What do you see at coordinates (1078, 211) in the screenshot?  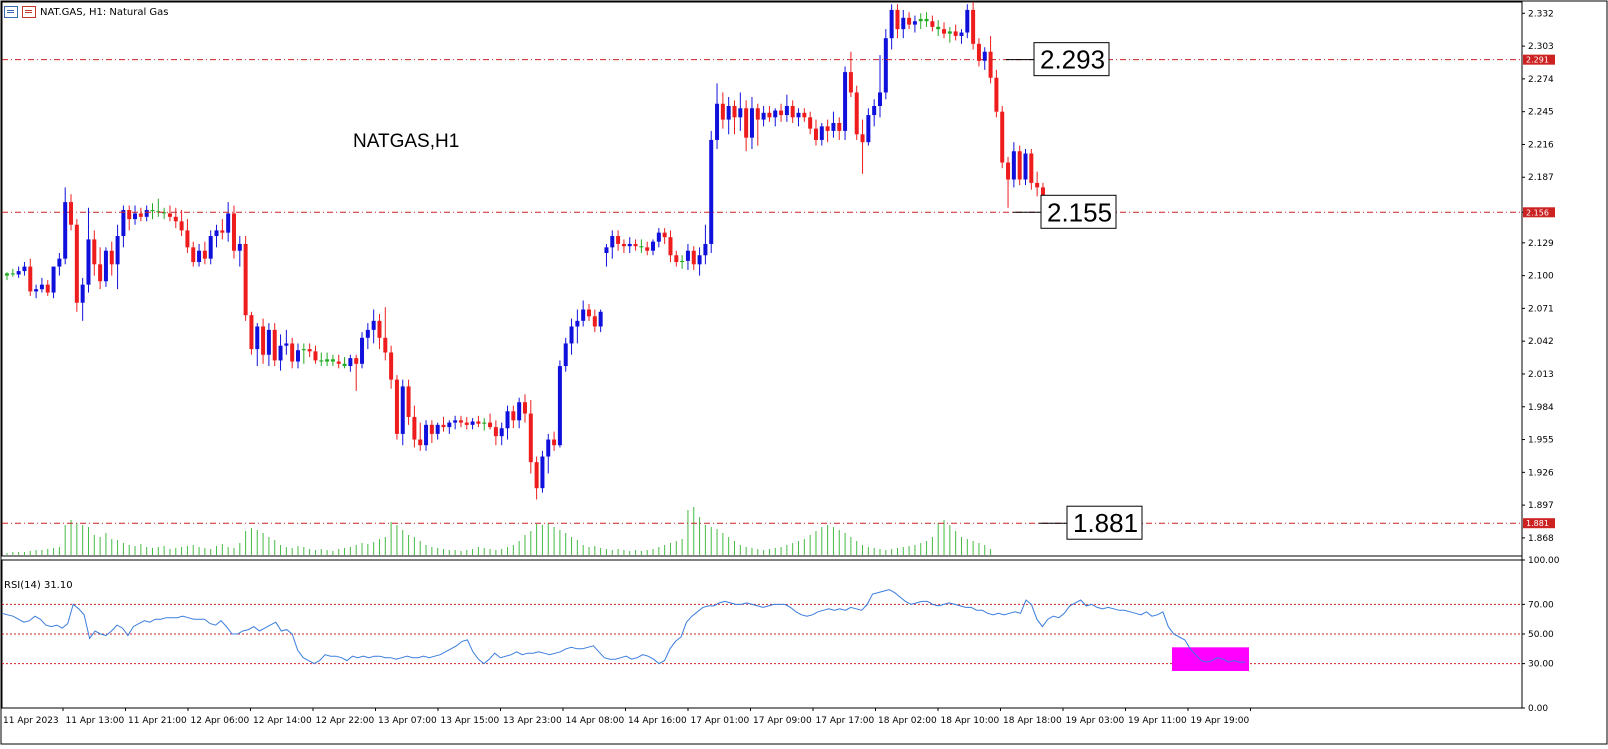 I see `level-callout-box` at bounding box center [1078, 211].